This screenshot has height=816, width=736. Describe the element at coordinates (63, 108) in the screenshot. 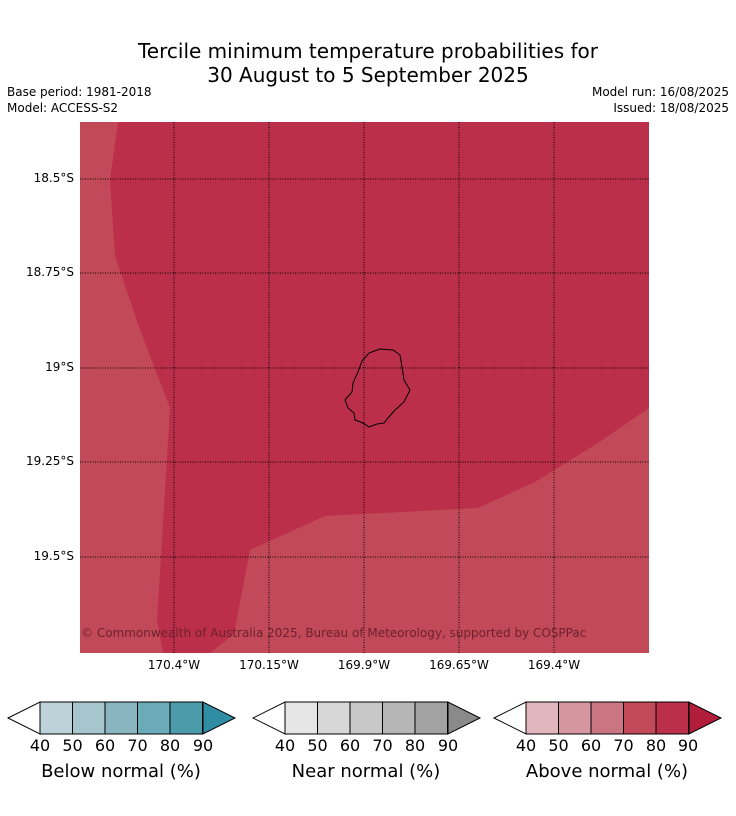

I see `model-name: Model: ACCESS-S2` at that location.